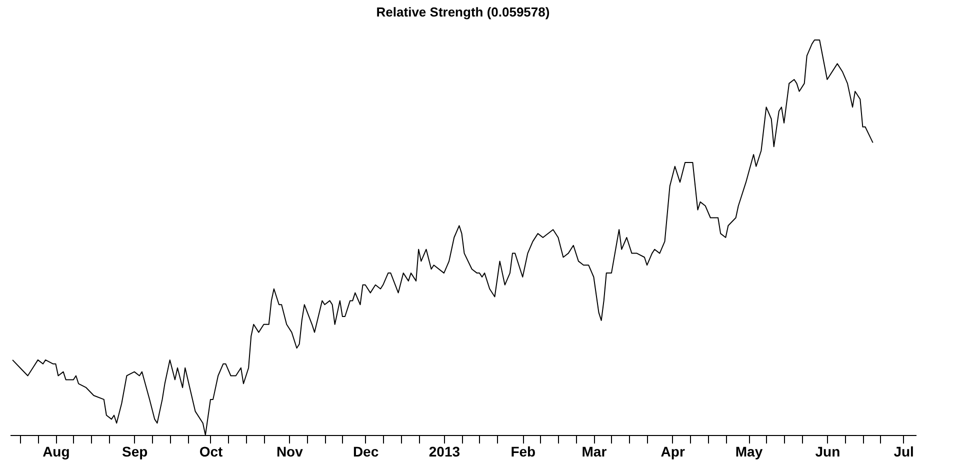 The image size is (956, 468). I want to click on x-tick-label: Oct, so click(211, 452).